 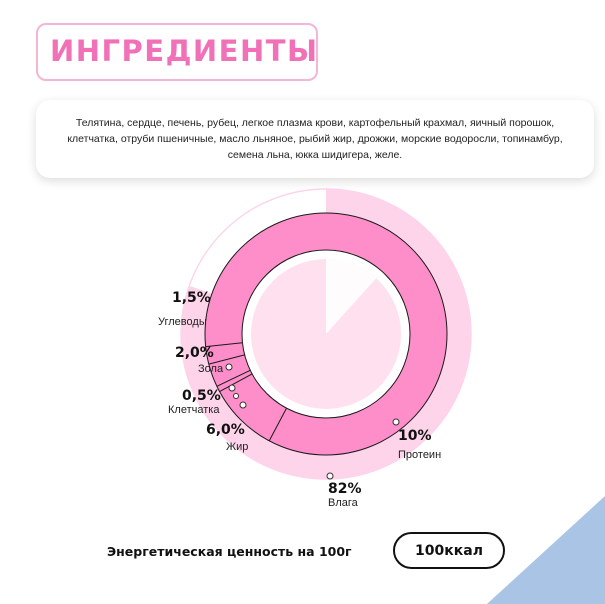 I want to click on value-label-4: 10%, so click(x=415, y=436).